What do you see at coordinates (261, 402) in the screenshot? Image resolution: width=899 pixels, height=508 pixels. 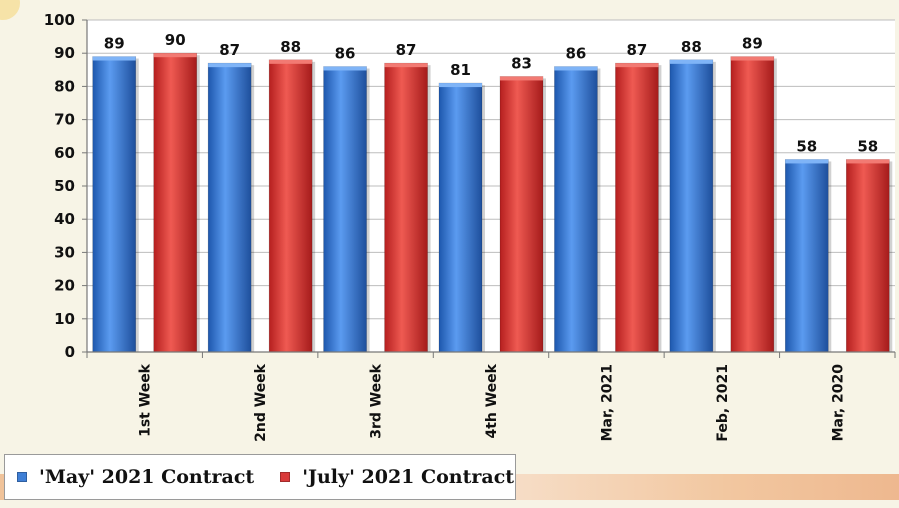 I see `x-category-label: 2nd Week` at bounding box center [261, 402].